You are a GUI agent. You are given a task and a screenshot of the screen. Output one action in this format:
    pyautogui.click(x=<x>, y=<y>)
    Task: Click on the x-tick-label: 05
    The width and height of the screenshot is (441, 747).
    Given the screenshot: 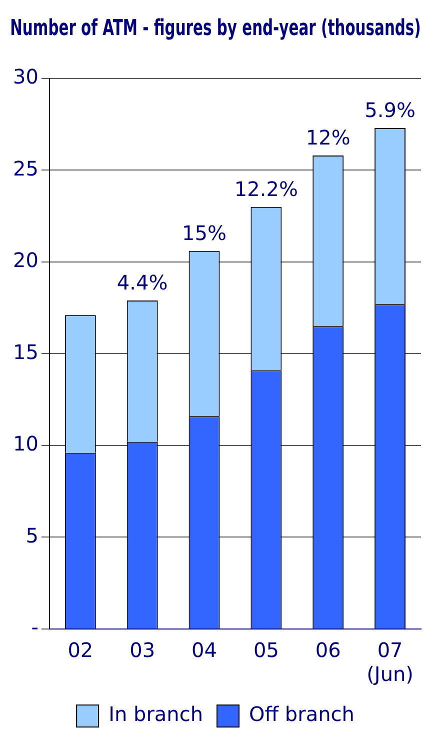 What is the action you would take?
    pyautogui.click(x=266, y=650)
    